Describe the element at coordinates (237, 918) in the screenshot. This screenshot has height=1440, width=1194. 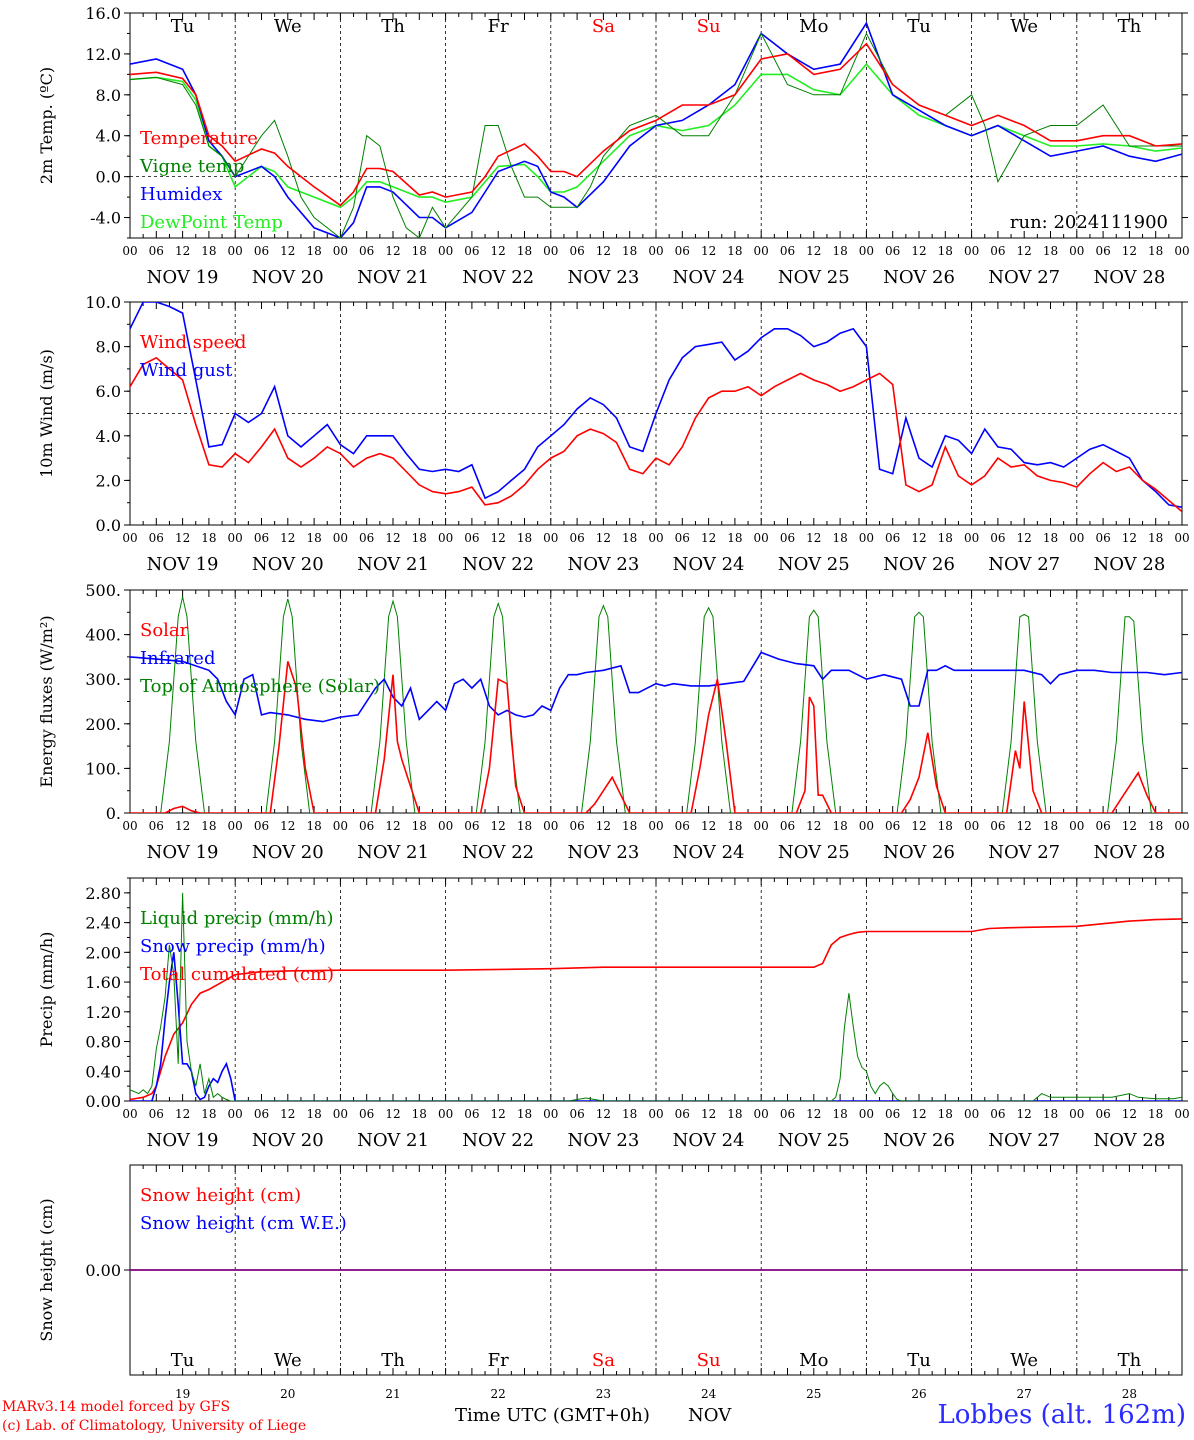
I see `legend-entry: Liquid precip (mm/h)` at that location.